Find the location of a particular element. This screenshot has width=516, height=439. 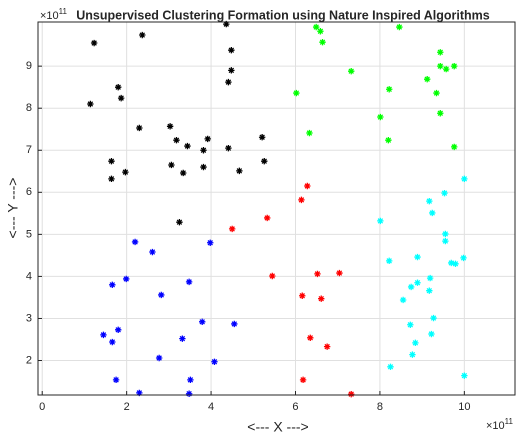

x-multiplier-base: ×10 is located at coordinates (495, 426).